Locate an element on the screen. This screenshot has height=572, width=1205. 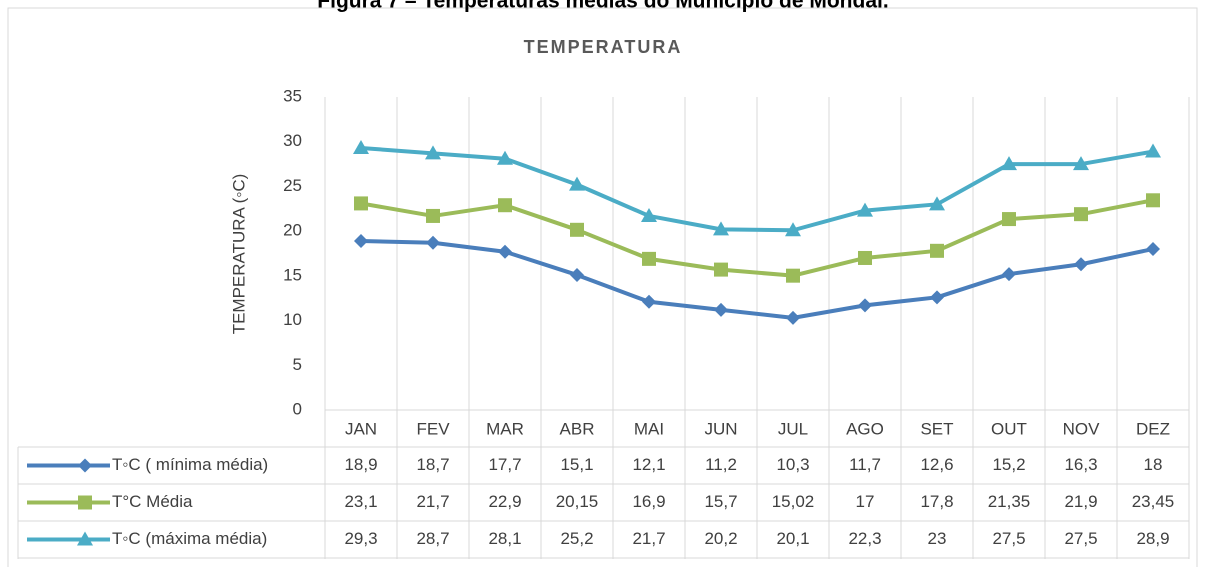
table-value: 20,15 is located at coordinates (577, 501).